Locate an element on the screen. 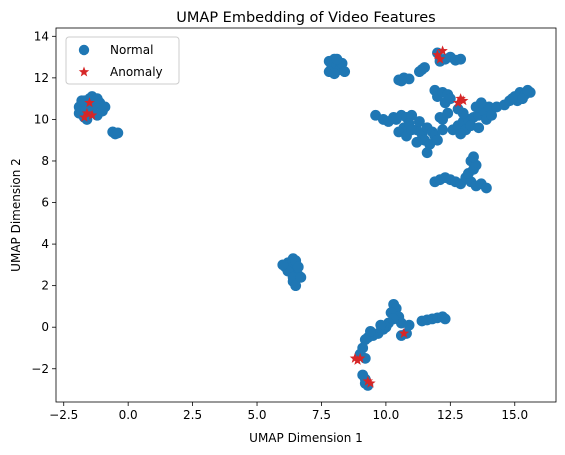 This screenshot has width=565, height=455. y-tick-label: 14 is located at coordinates (41, 36).